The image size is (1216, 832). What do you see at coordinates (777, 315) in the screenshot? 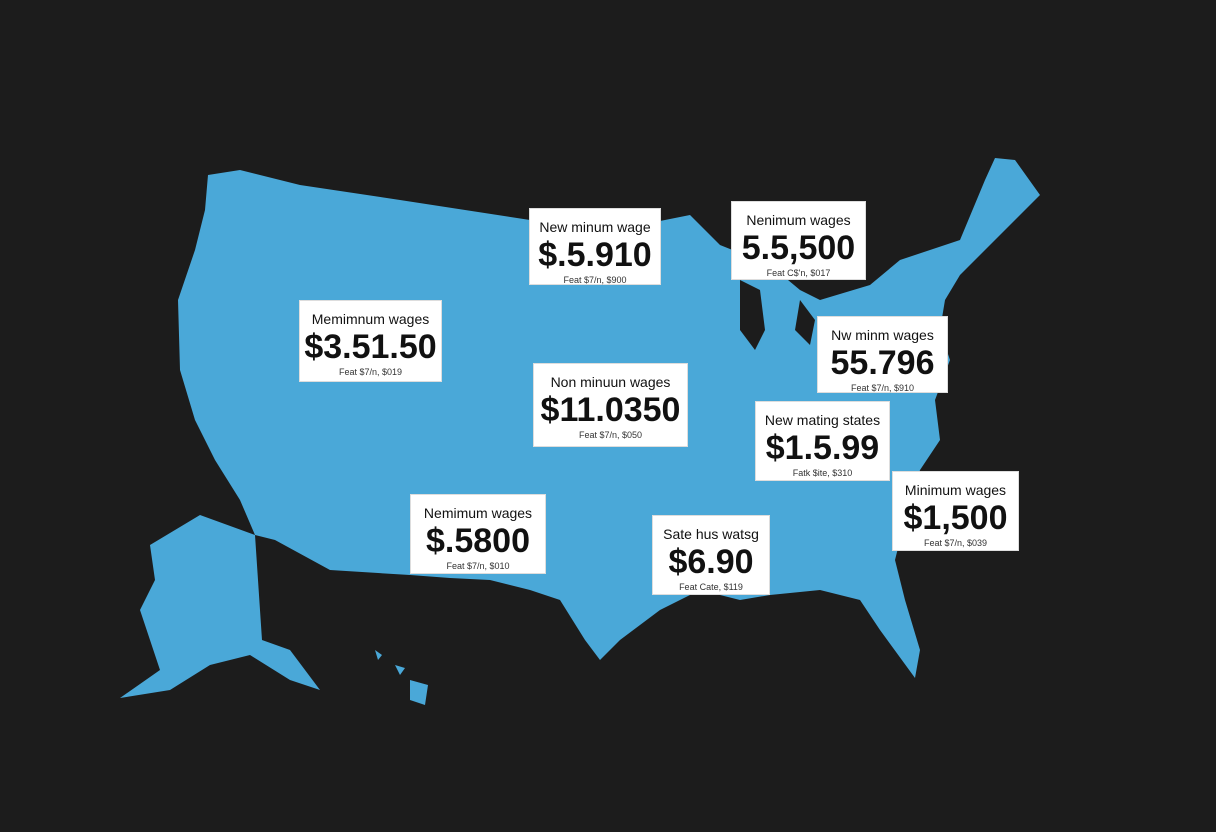
I see `great-lakes` at bounding box center [777, 315].